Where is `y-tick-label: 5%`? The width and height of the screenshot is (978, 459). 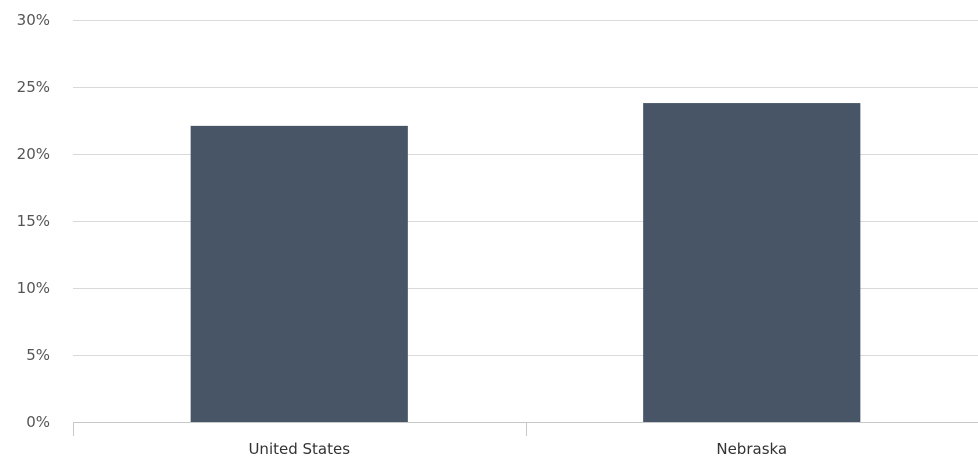
y-tick-label: 5% is located at coordinates (38, 355).